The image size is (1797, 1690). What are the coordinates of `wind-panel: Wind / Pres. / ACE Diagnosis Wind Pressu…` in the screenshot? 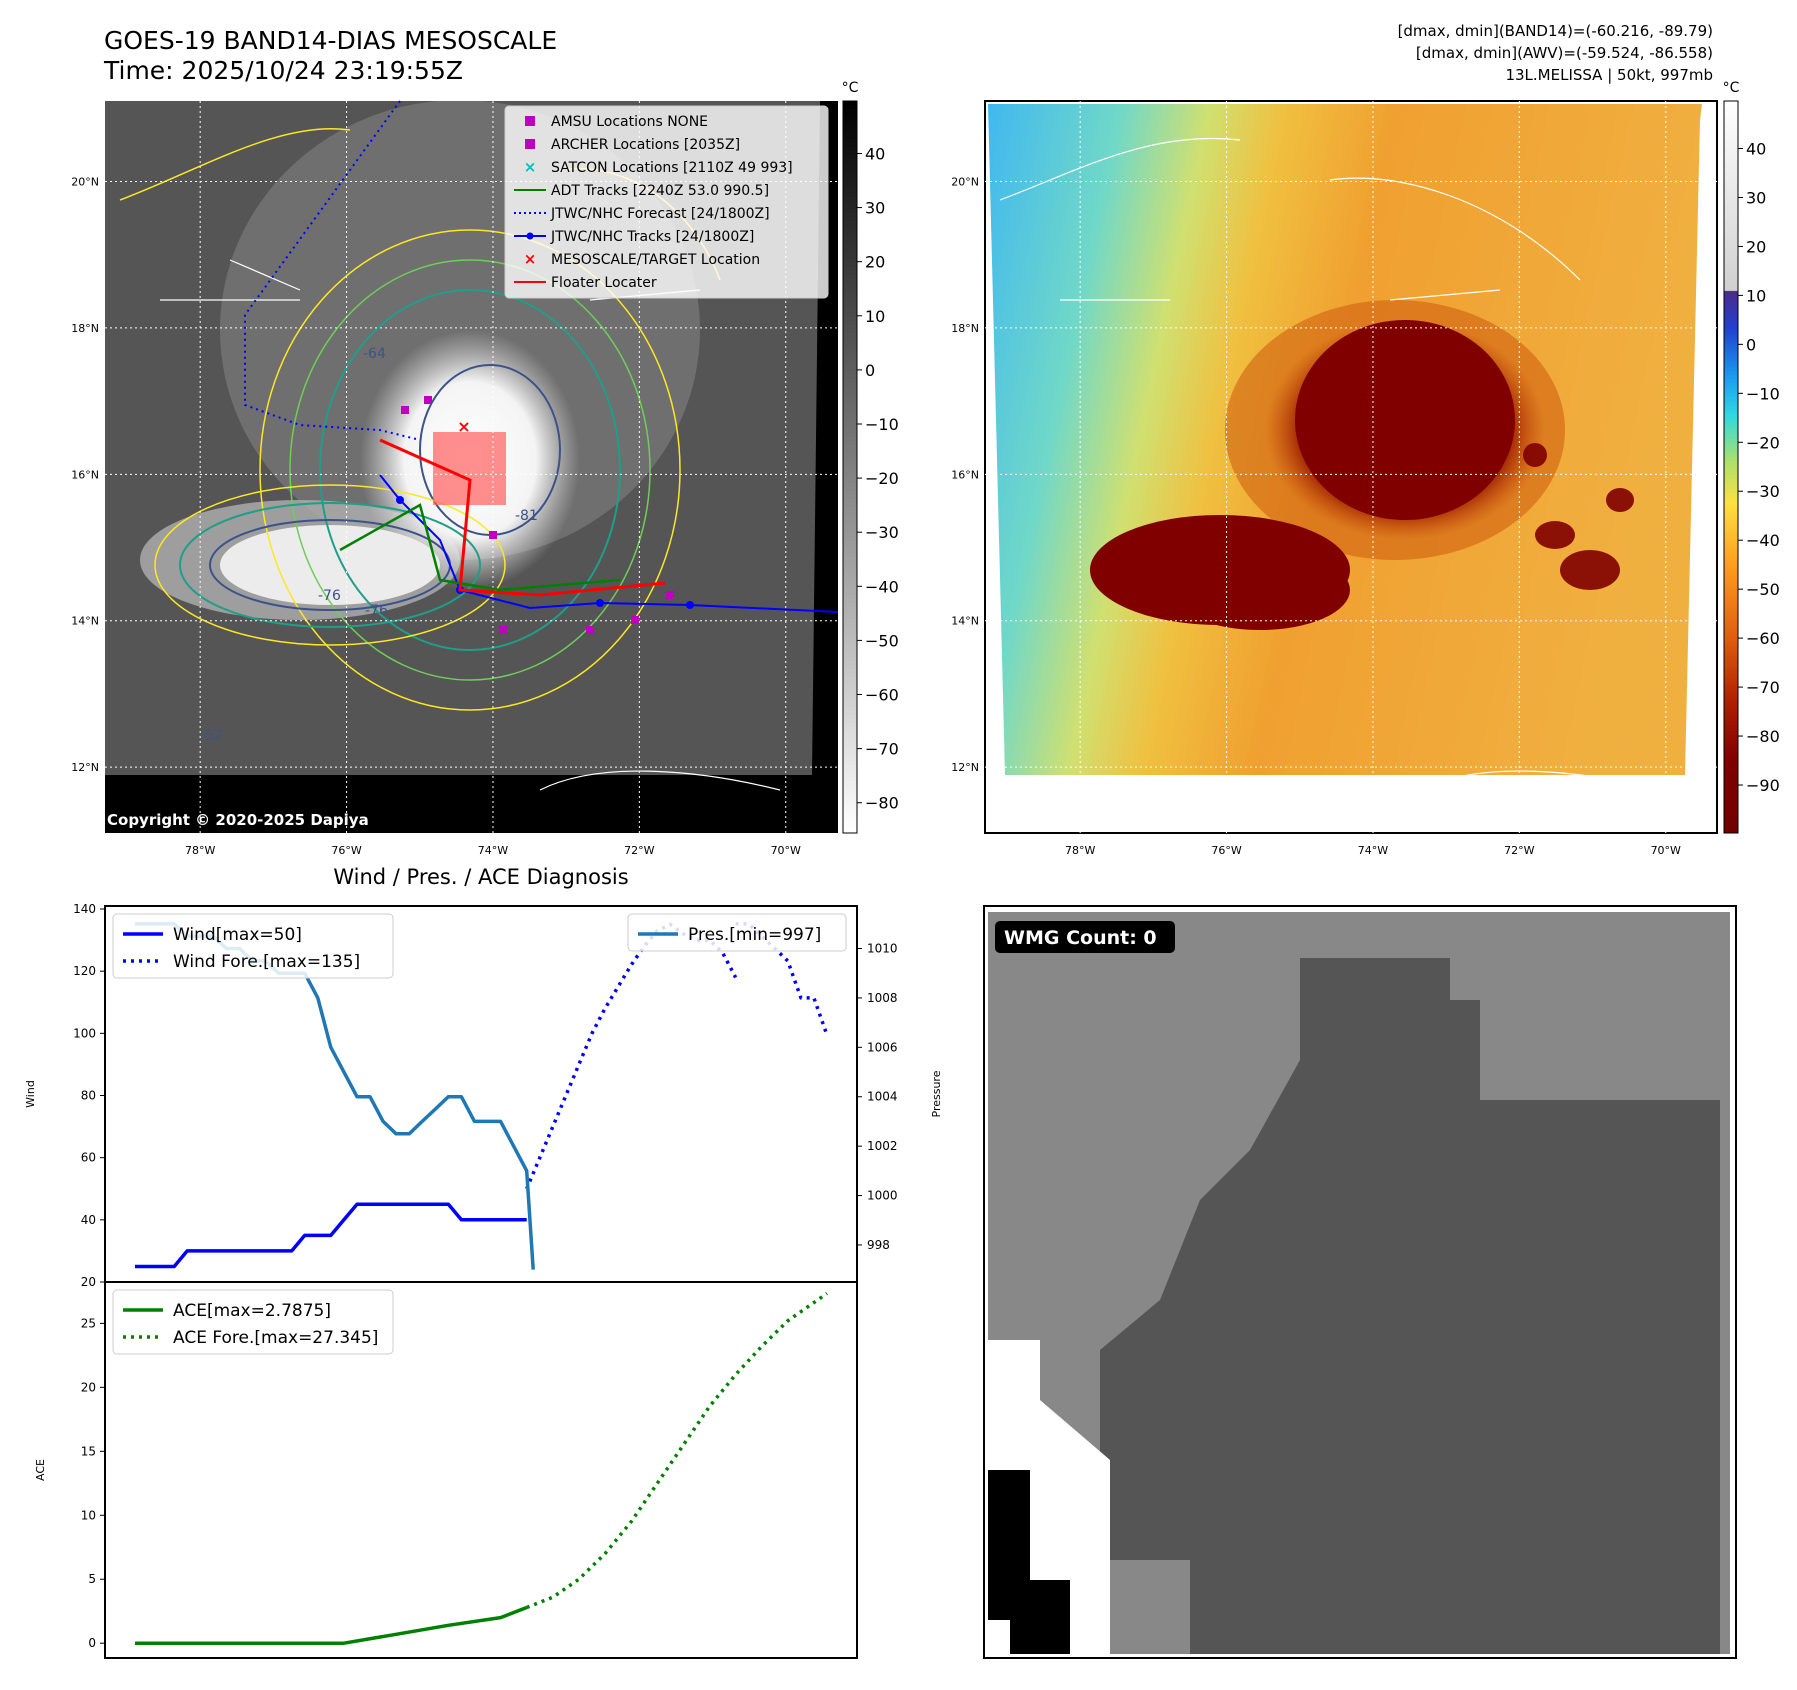 It's located at (483, 1077).